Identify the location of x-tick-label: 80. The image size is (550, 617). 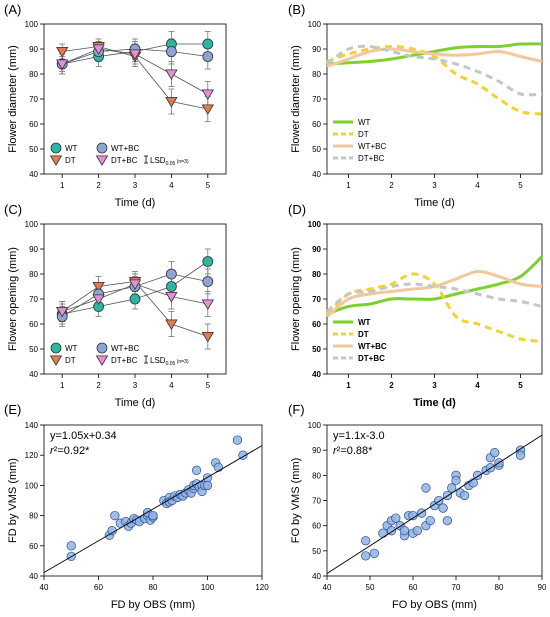
(499, 587).